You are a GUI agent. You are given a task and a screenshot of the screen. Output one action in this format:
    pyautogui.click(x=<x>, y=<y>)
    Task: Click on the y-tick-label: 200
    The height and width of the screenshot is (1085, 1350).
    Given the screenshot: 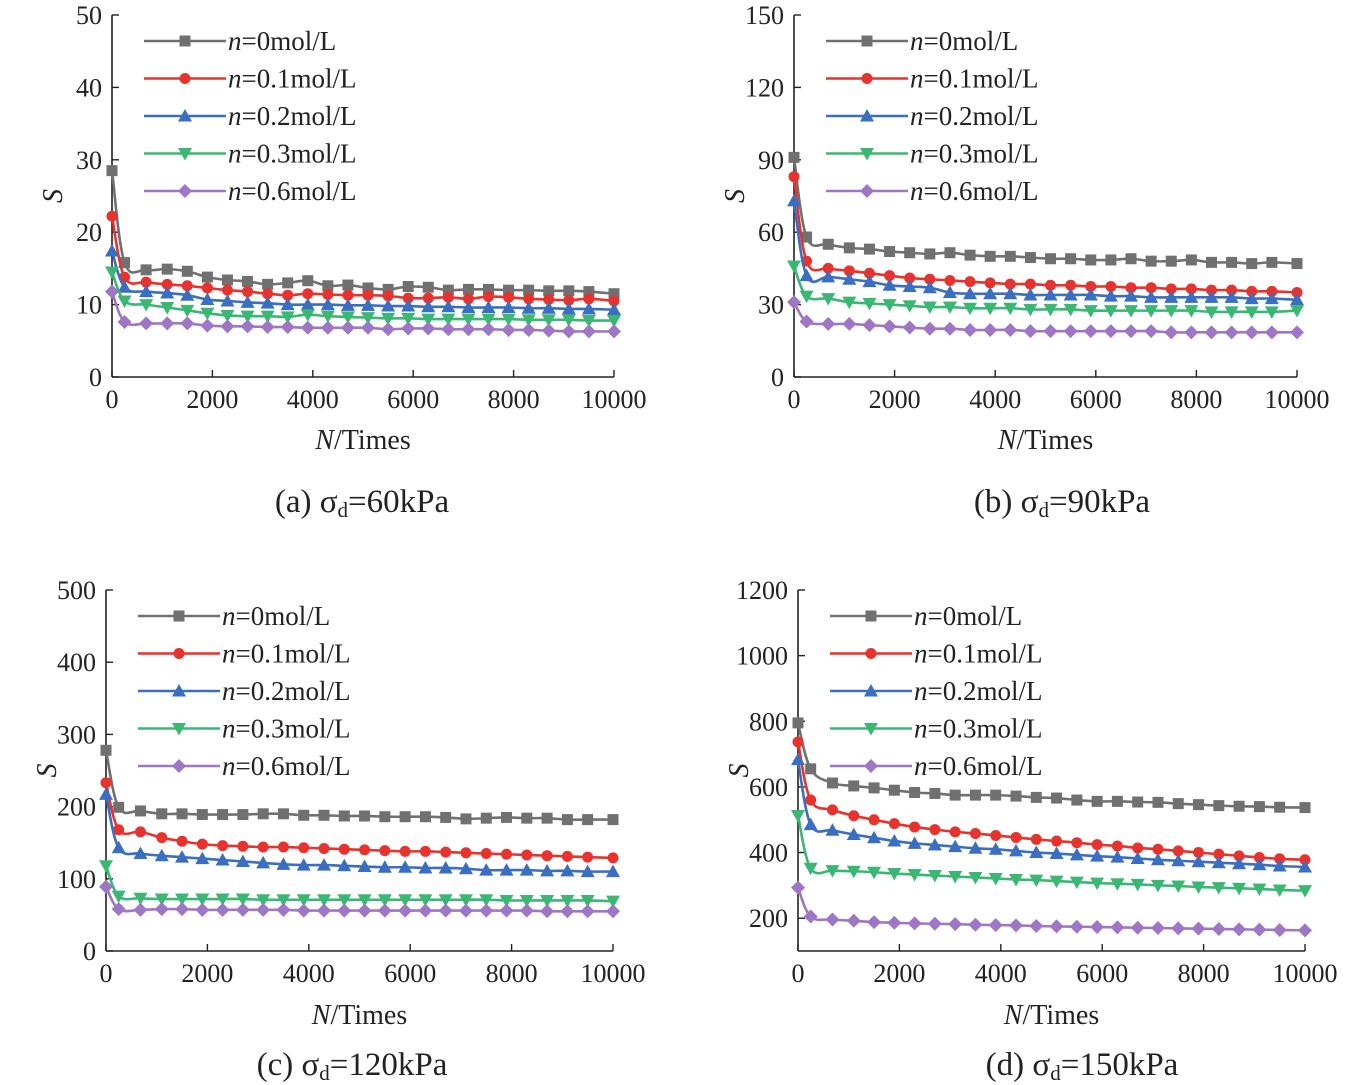 What is the action you would take?
    pyautogui.click(x=768, y=918)
    